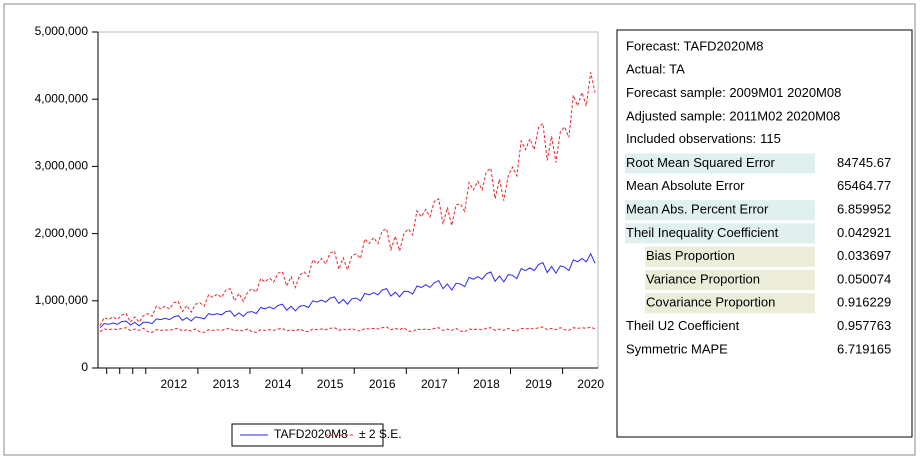 This screenshot has width=920, height=460. I want to click on y-tick-label: 5,000,000, so click(62, 31).